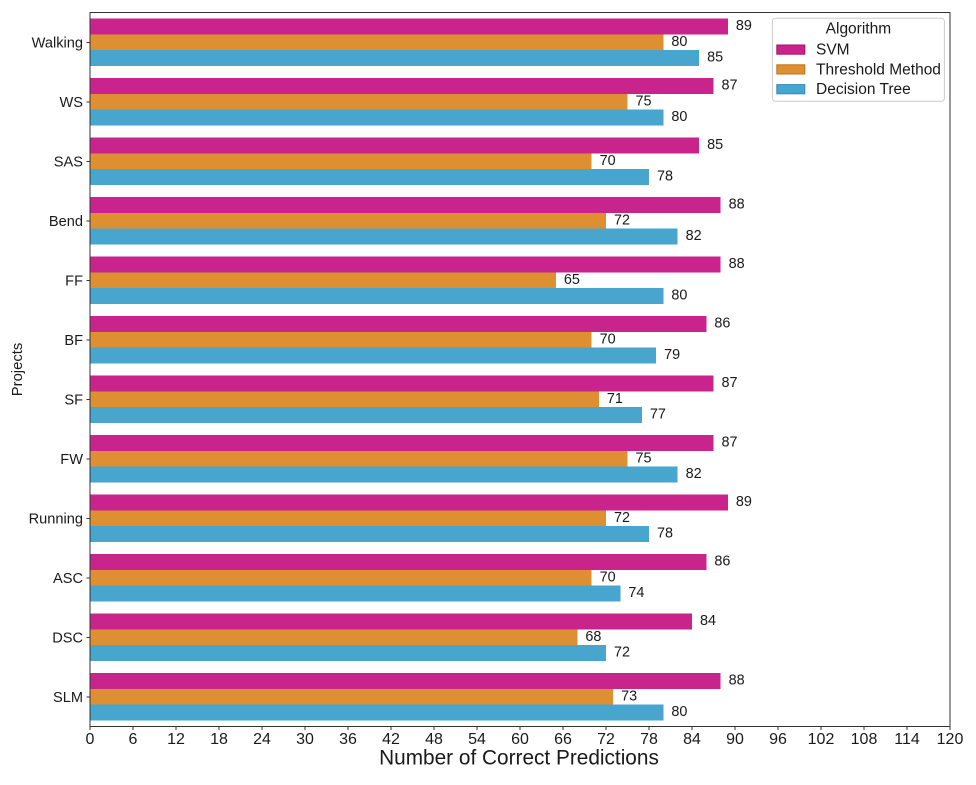 Image resolution: width=976 pixels, height=785 pixels. I want to click on svg-text: Projects, so click(18, 369).